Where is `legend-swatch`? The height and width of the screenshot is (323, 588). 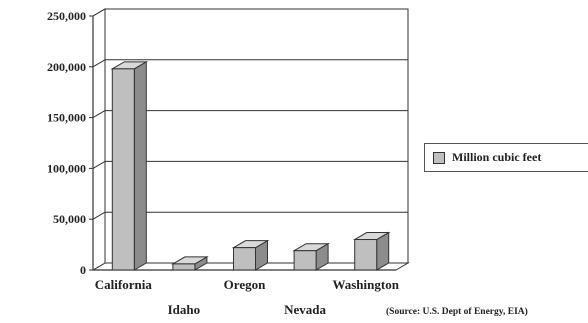
legend-swatch is located at coordinates (439, 157).